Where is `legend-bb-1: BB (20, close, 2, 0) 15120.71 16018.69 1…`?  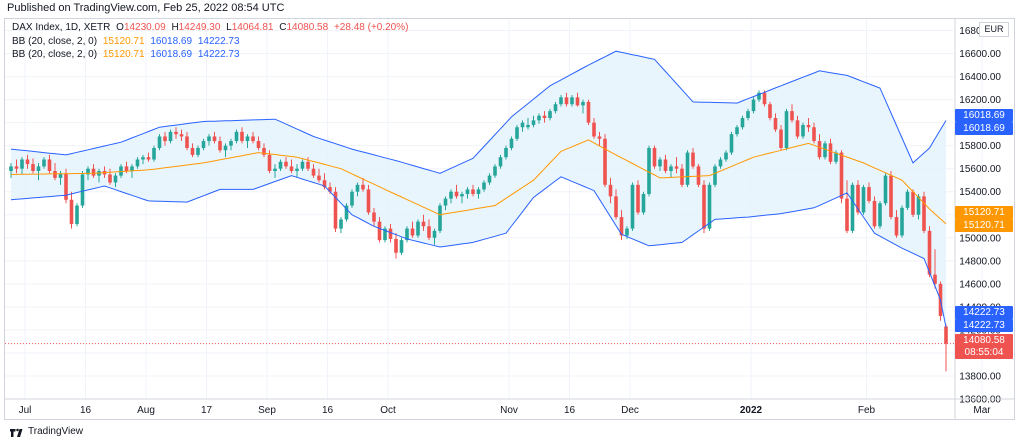
legend-bb-1: BB (20, close, 2, 0) 15120.71 16018.69 1… is located at coordinates (127, 41).